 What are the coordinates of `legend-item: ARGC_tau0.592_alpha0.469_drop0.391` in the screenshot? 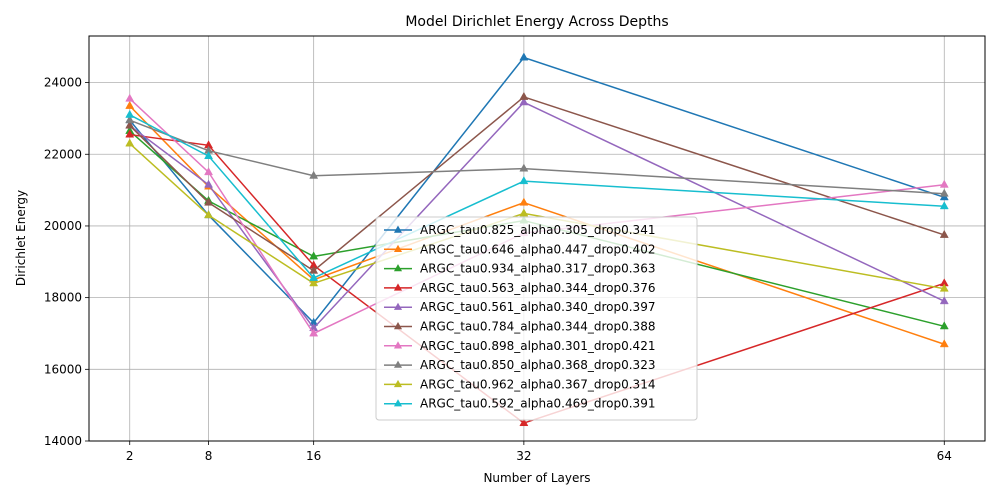 It's located at (519, 404).